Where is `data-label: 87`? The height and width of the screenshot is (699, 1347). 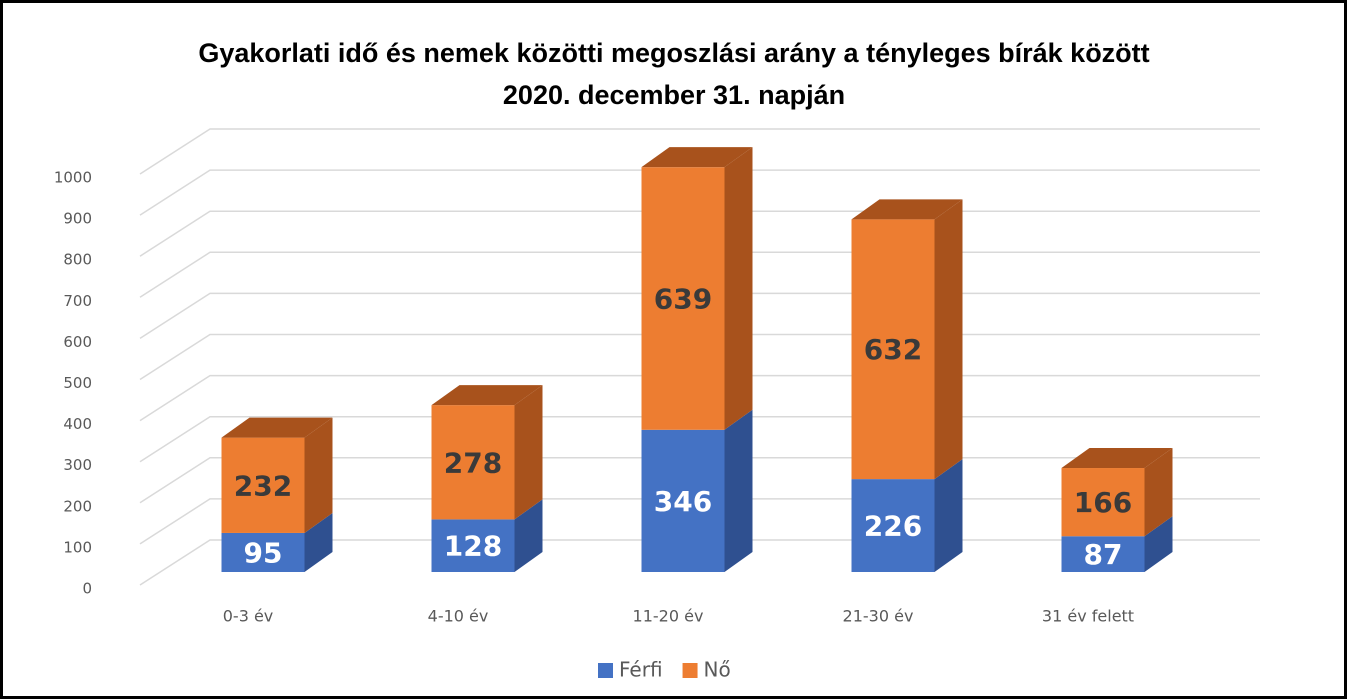
data-label: 87 is located at coordinates (1103, 554).